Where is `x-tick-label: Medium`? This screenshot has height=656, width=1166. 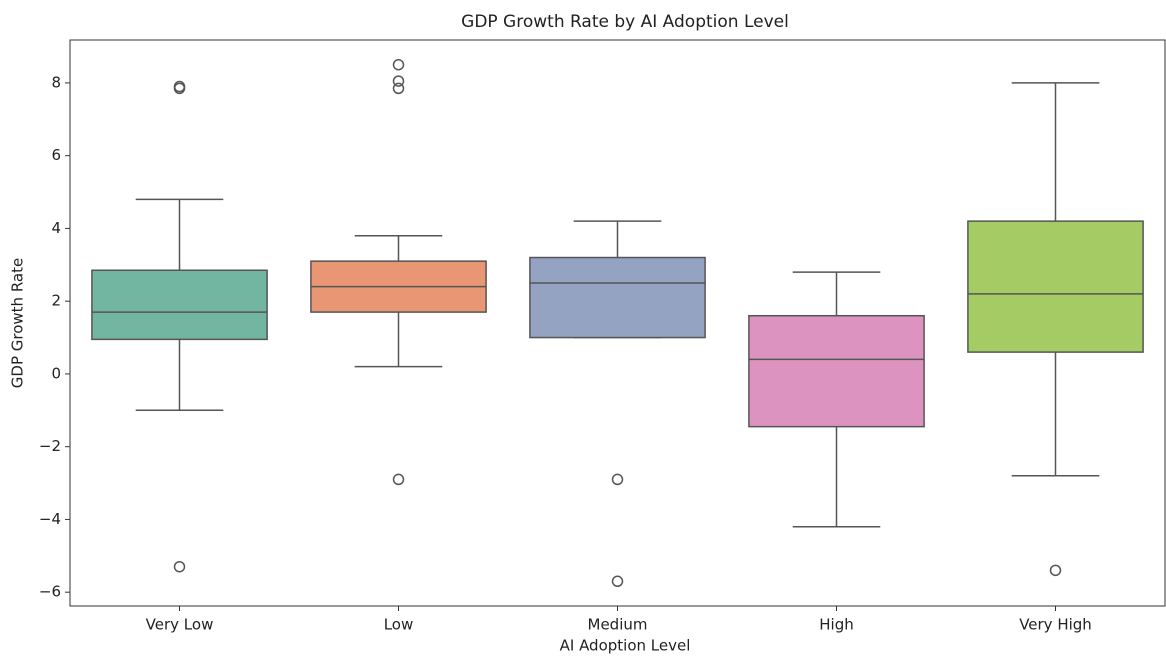
x-tick-label: Medium is located at coordinates (618, 625).